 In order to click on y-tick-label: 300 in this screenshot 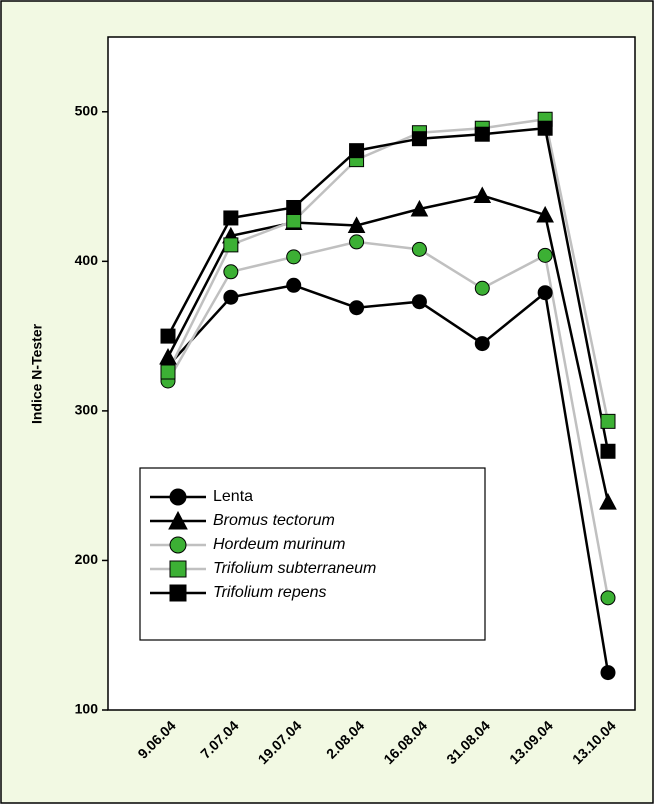, I will do `click(87, 410)`.